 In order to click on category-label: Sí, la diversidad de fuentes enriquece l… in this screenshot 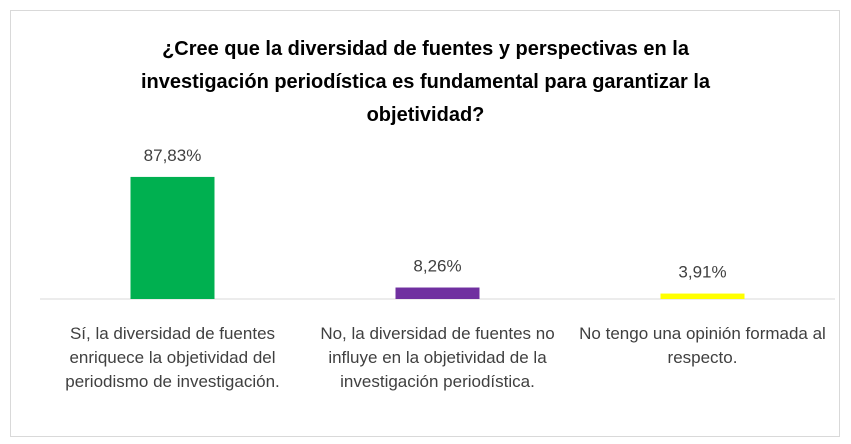, I will do `click(172, 357)`.